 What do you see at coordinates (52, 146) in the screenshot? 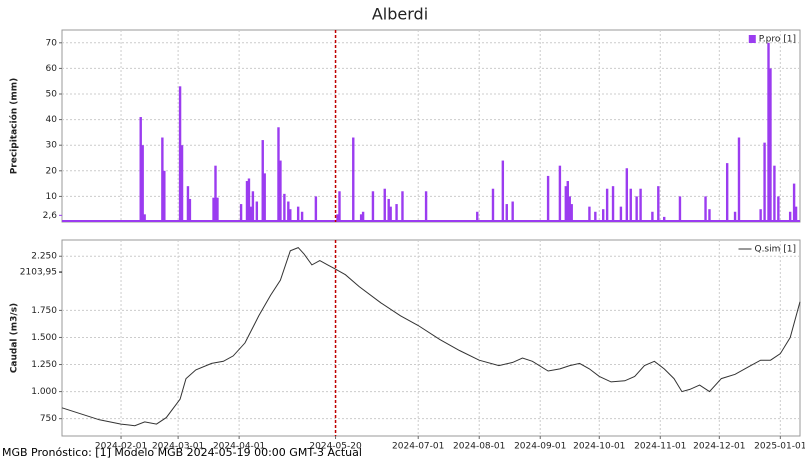
I see `y-tick-label: 30` at bounding box center [52, 146].